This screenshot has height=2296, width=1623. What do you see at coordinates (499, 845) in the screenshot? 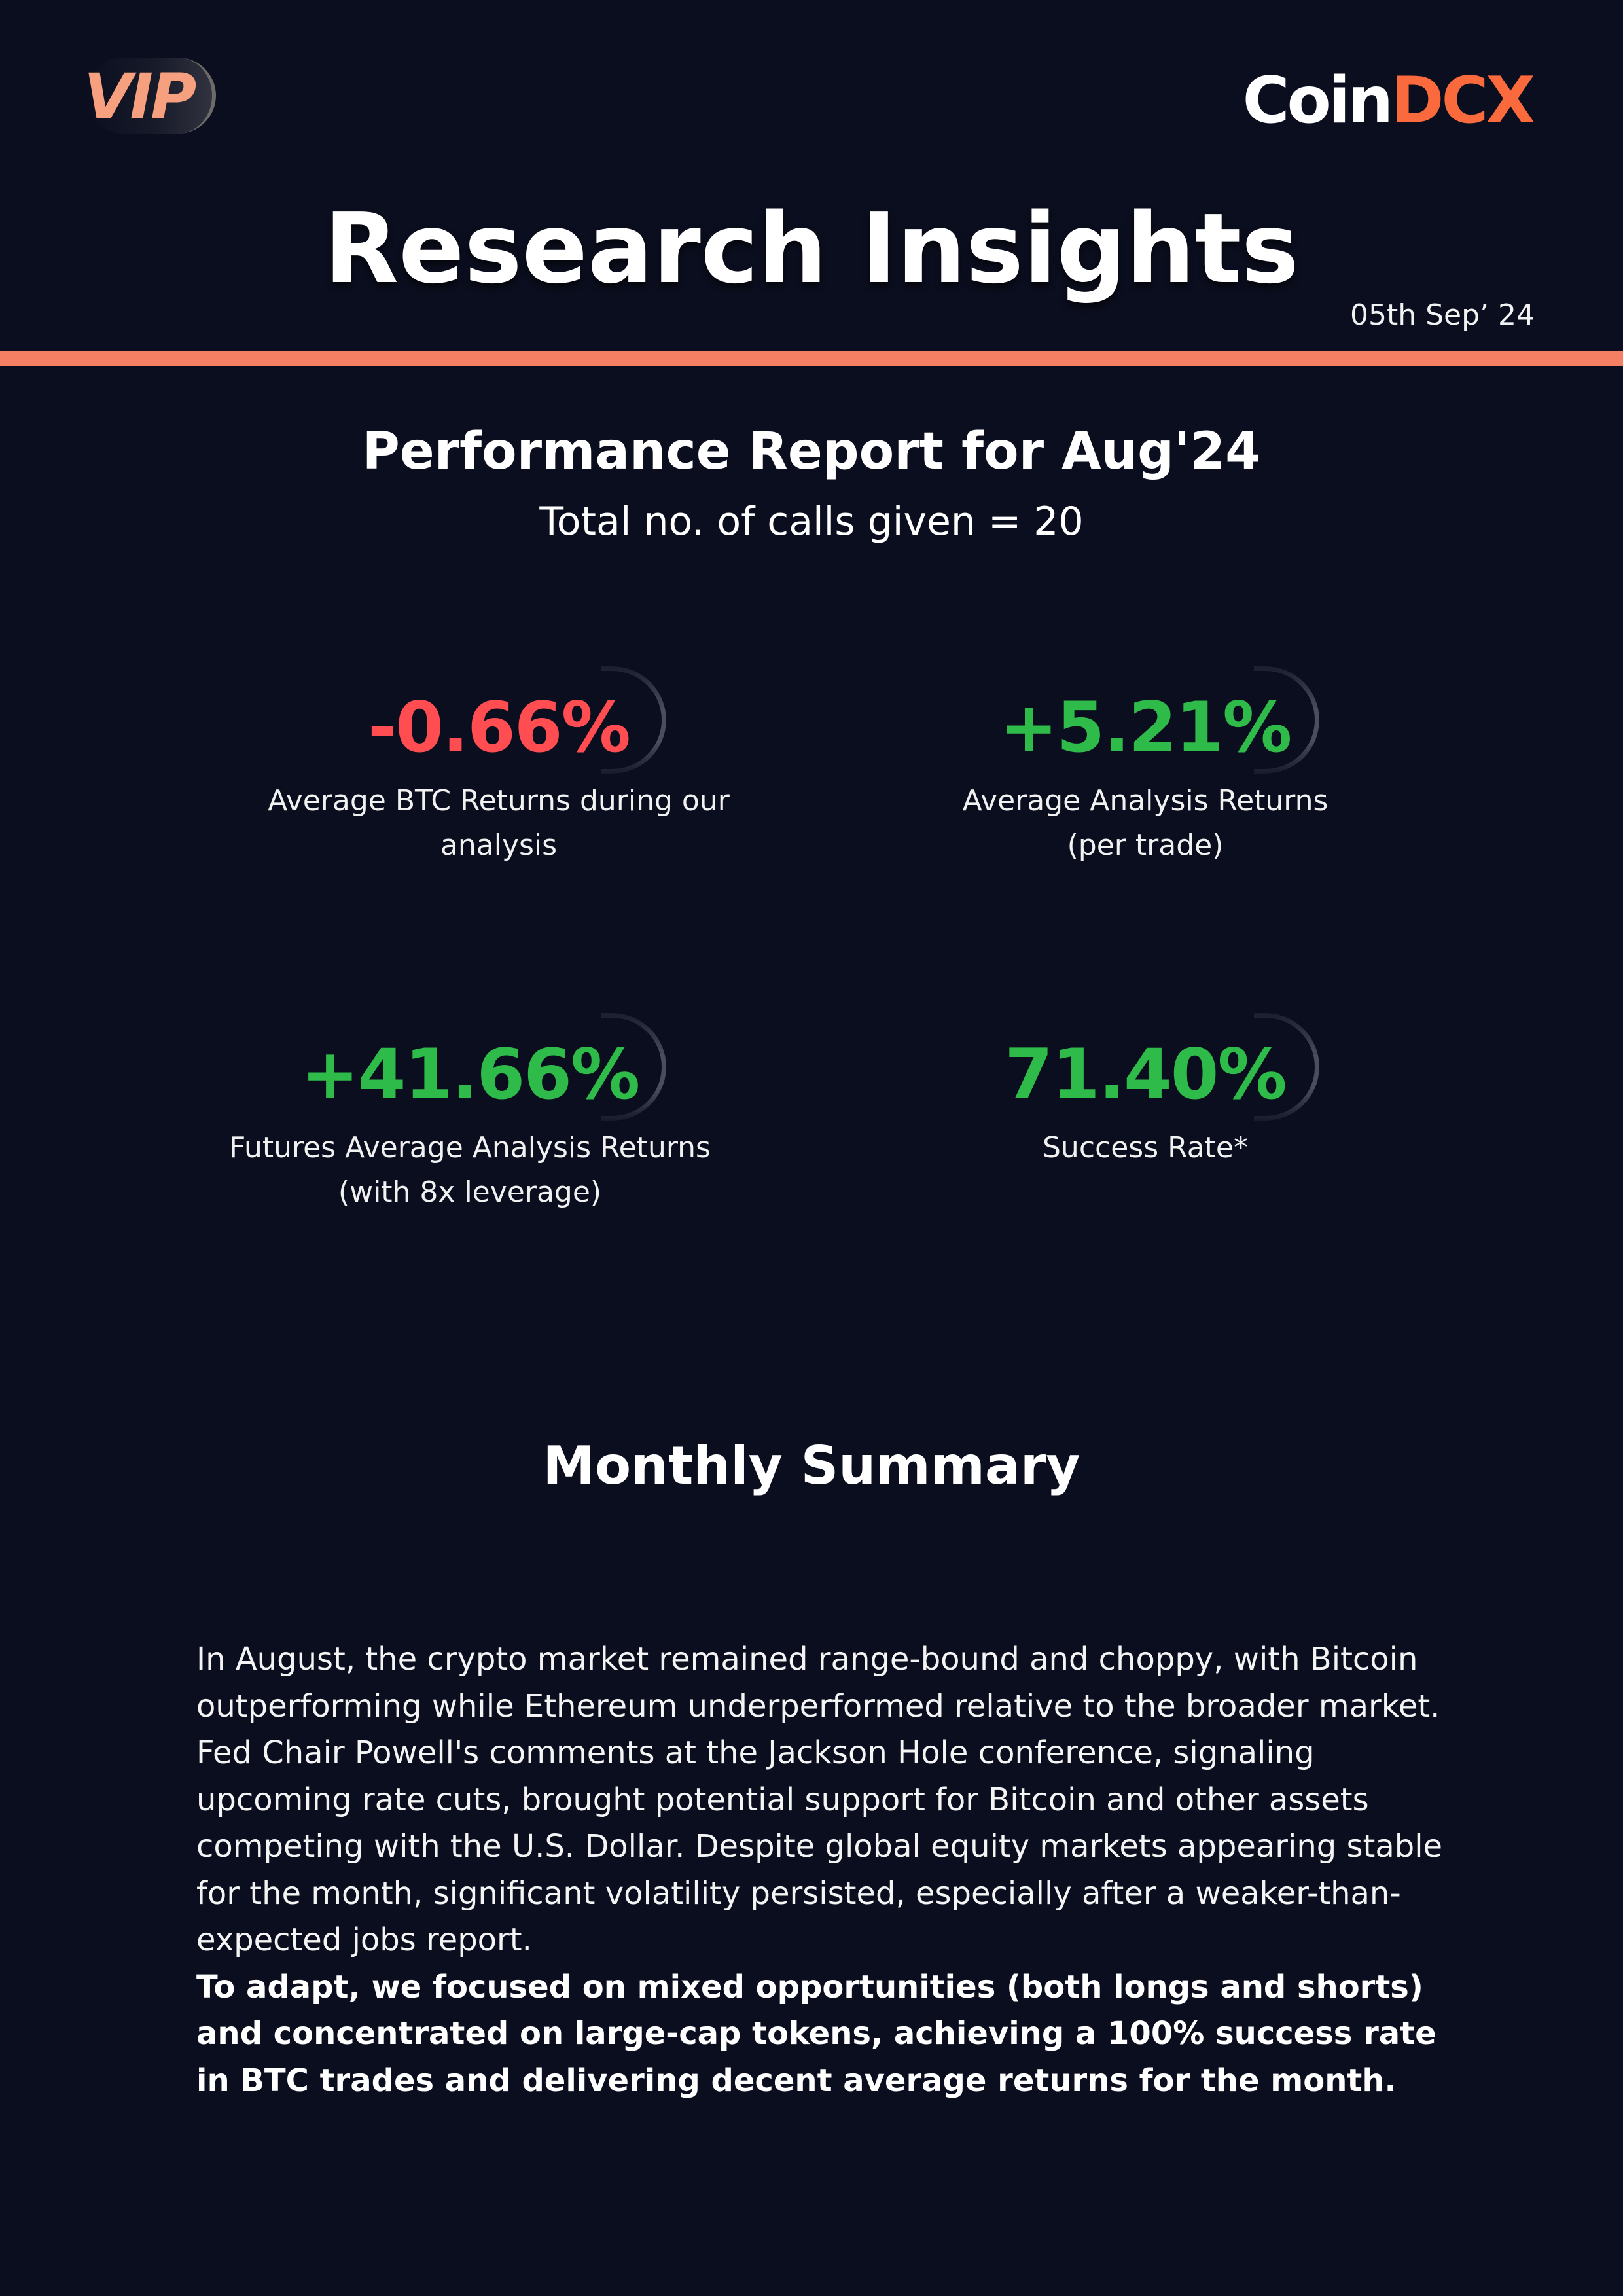
I see `stat-label-line: analysis` at bounding box center [499, 845].